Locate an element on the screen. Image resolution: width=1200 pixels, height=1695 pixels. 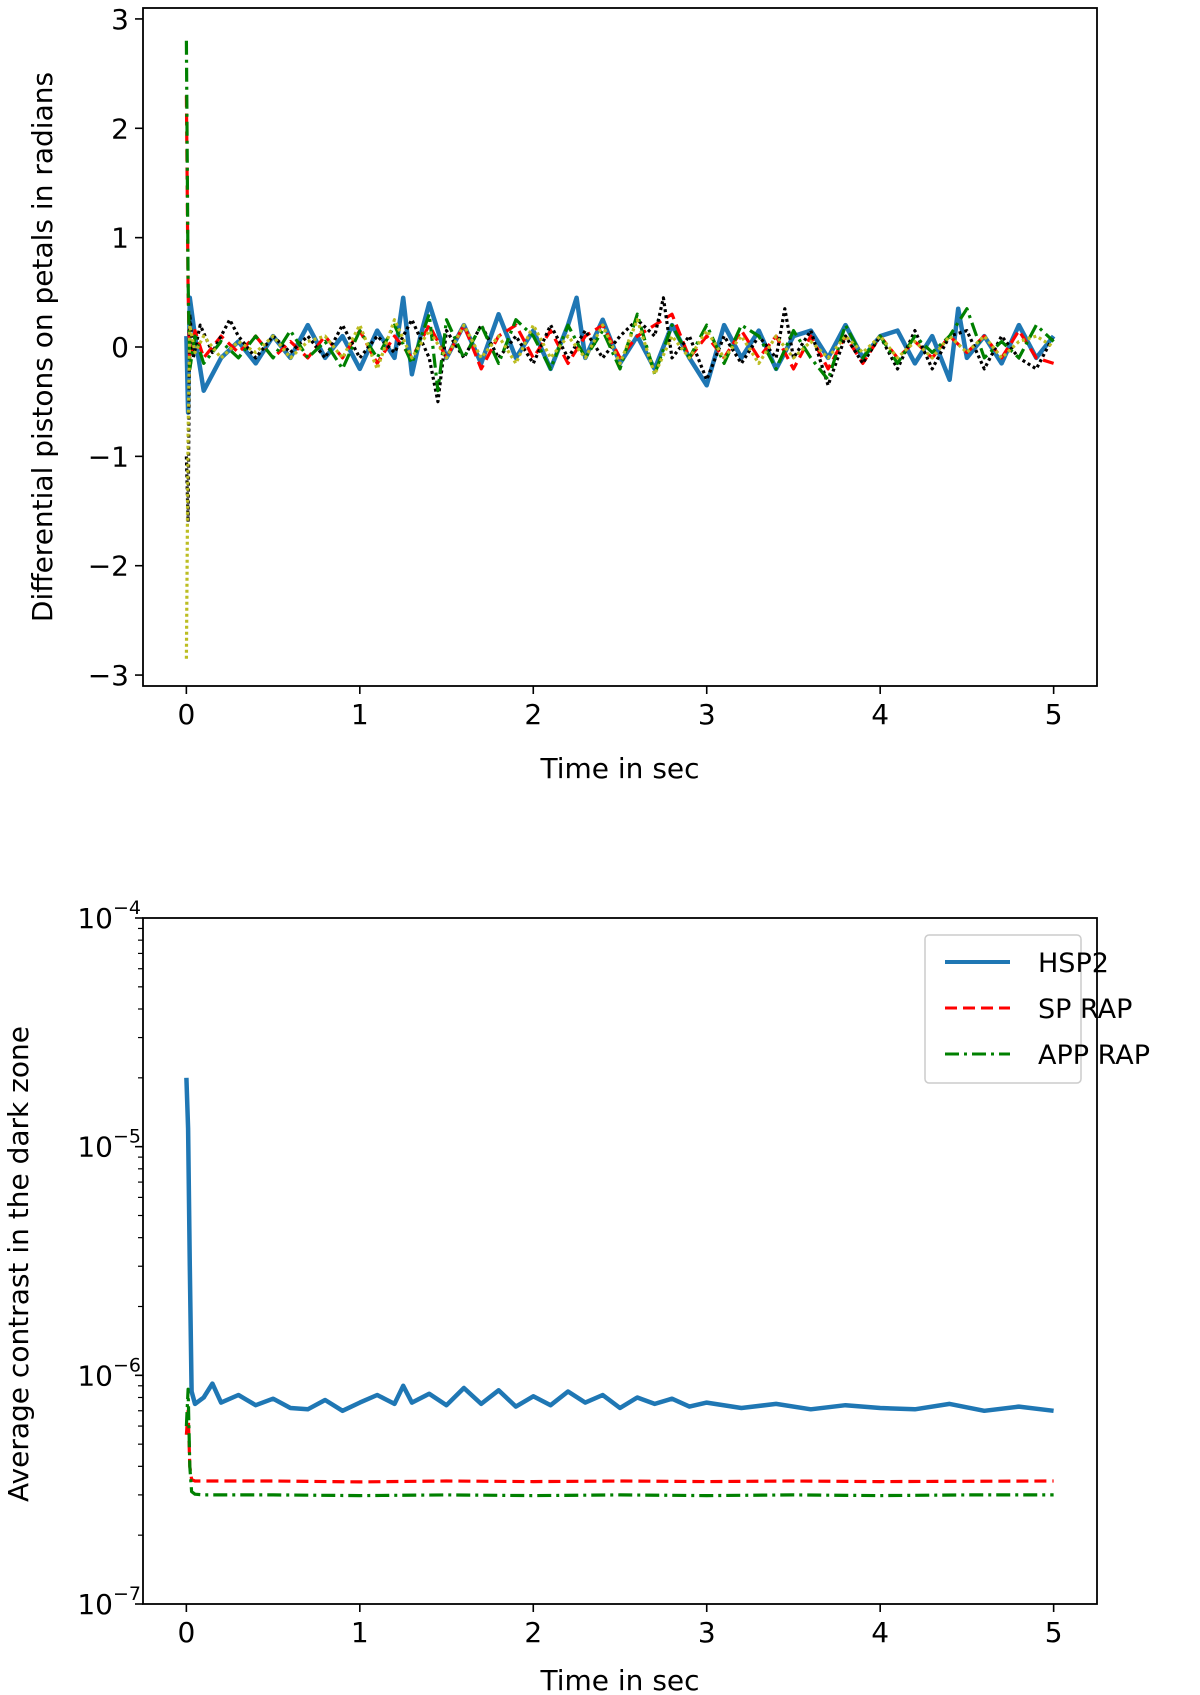
y-tick-label: −3 is located at coordinates (108, 675).